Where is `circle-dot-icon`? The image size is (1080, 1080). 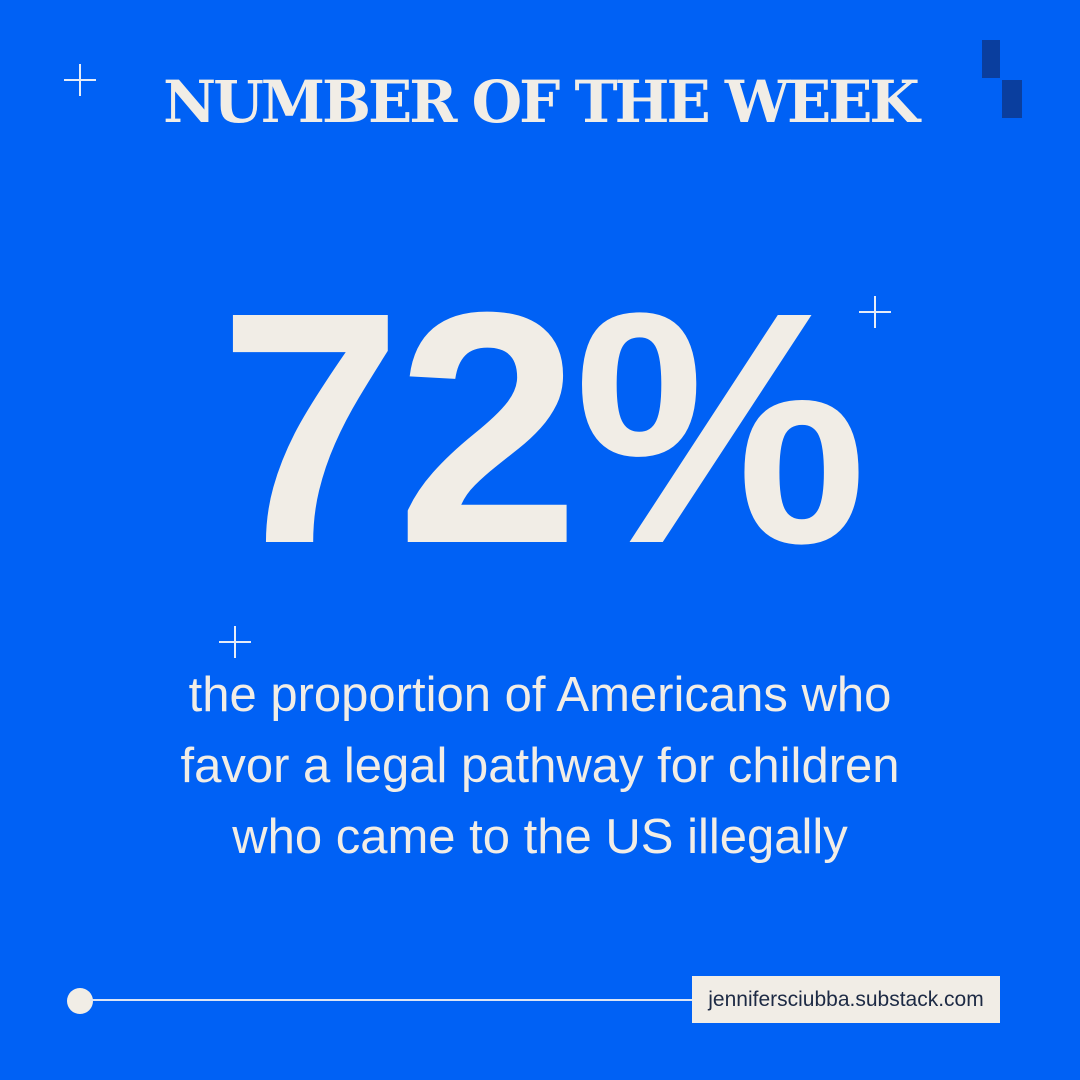
circle-dot-icon is located at coordinates (80, 1001).